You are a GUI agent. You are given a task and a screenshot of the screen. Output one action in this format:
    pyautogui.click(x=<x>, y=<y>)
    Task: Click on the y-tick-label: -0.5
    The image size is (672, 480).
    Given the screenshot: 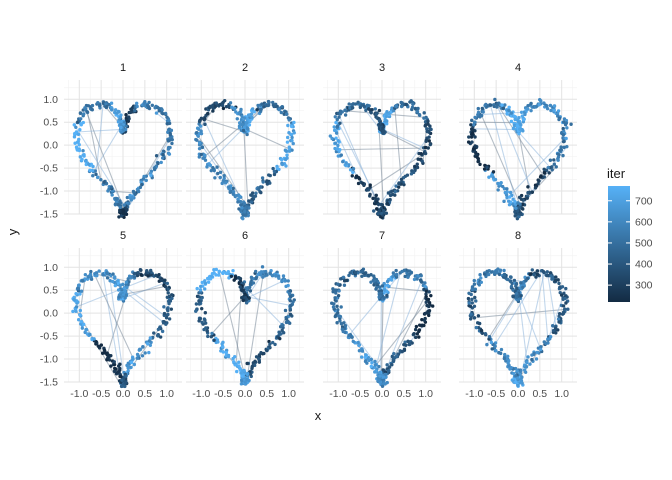 What is the action you would take?
    pyautogui.click(x=49, y=169)
    